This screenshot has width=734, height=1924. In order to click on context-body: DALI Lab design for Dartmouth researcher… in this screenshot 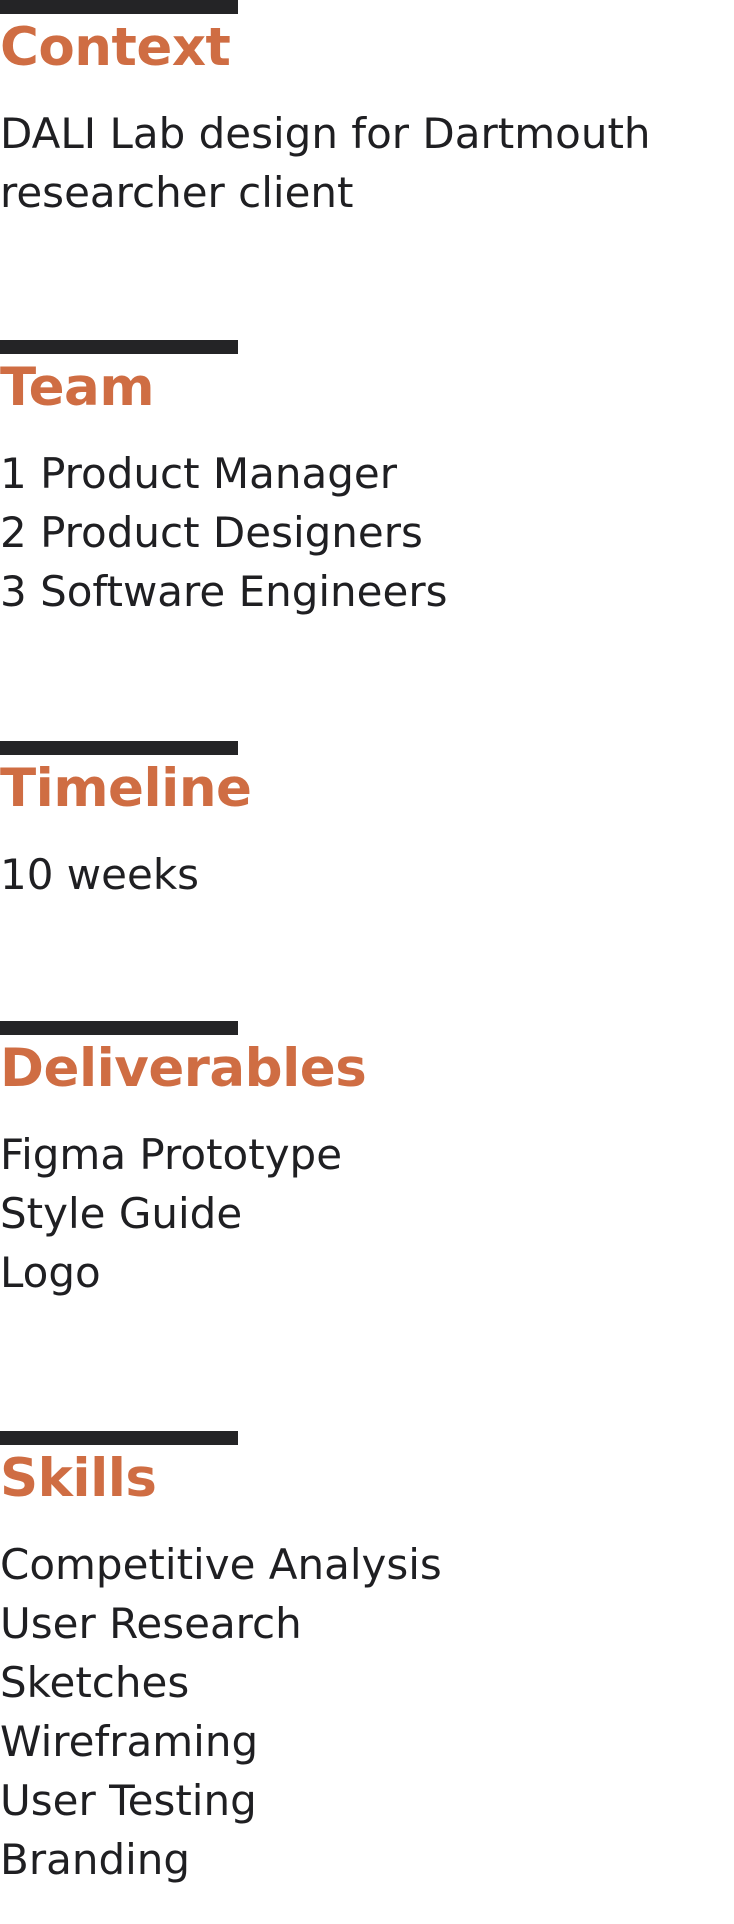, I will do `click(367, 163)`.